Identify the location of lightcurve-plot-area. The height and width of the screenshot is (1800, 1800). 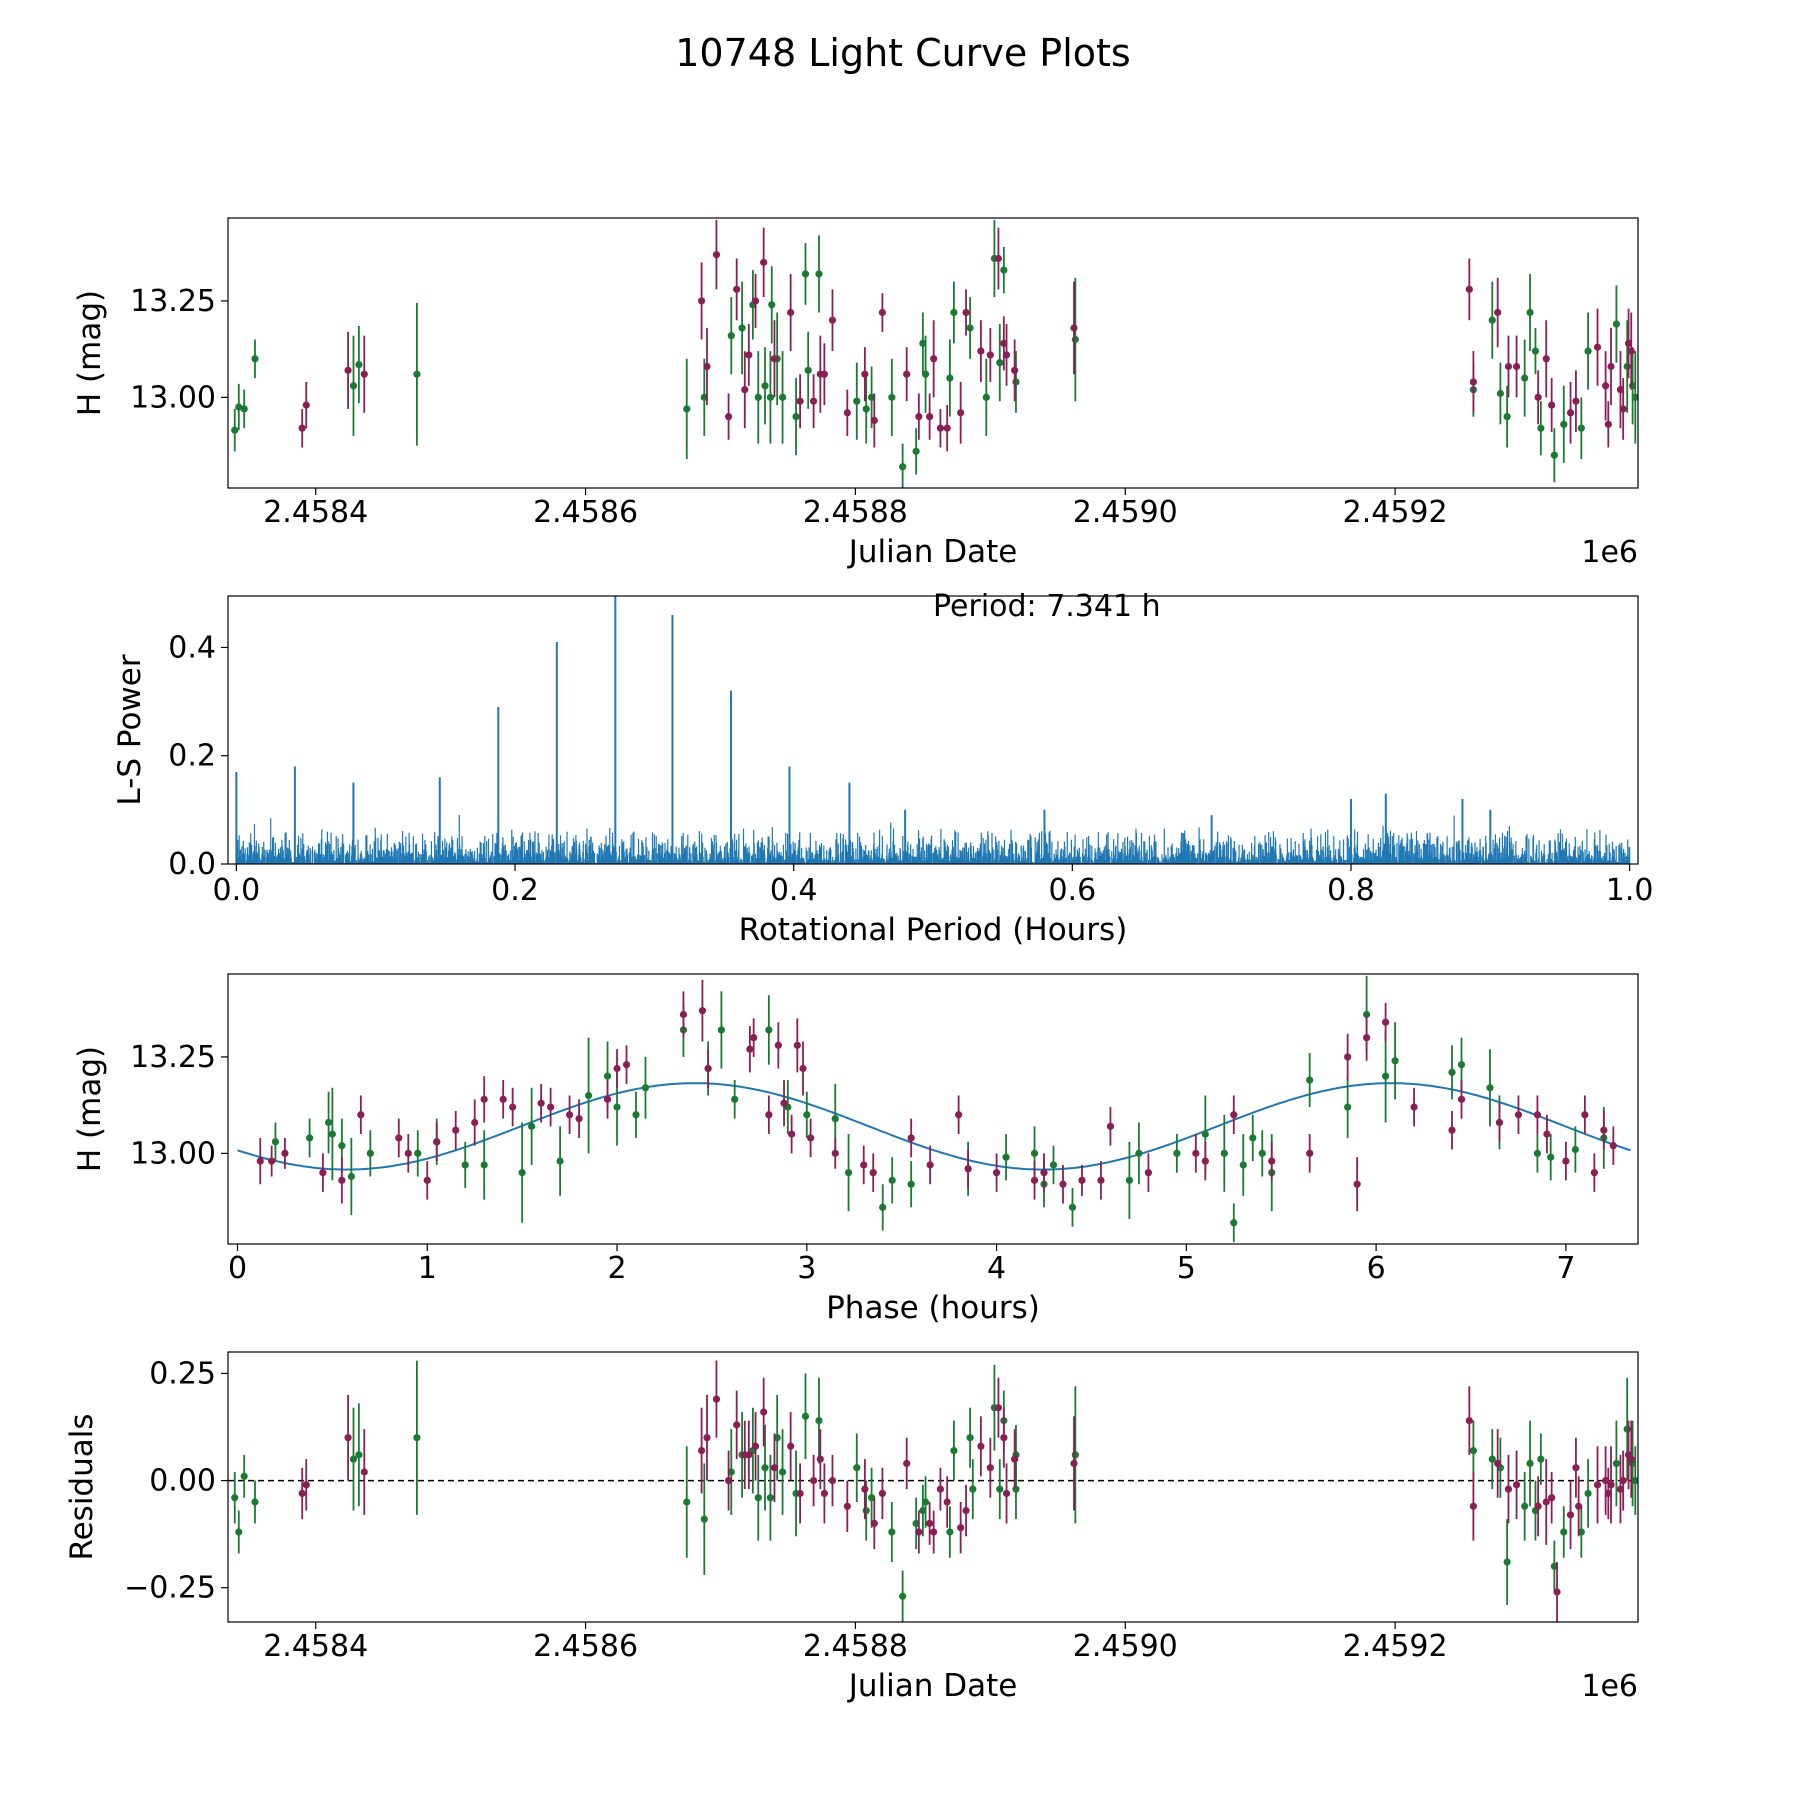
(934, 353).